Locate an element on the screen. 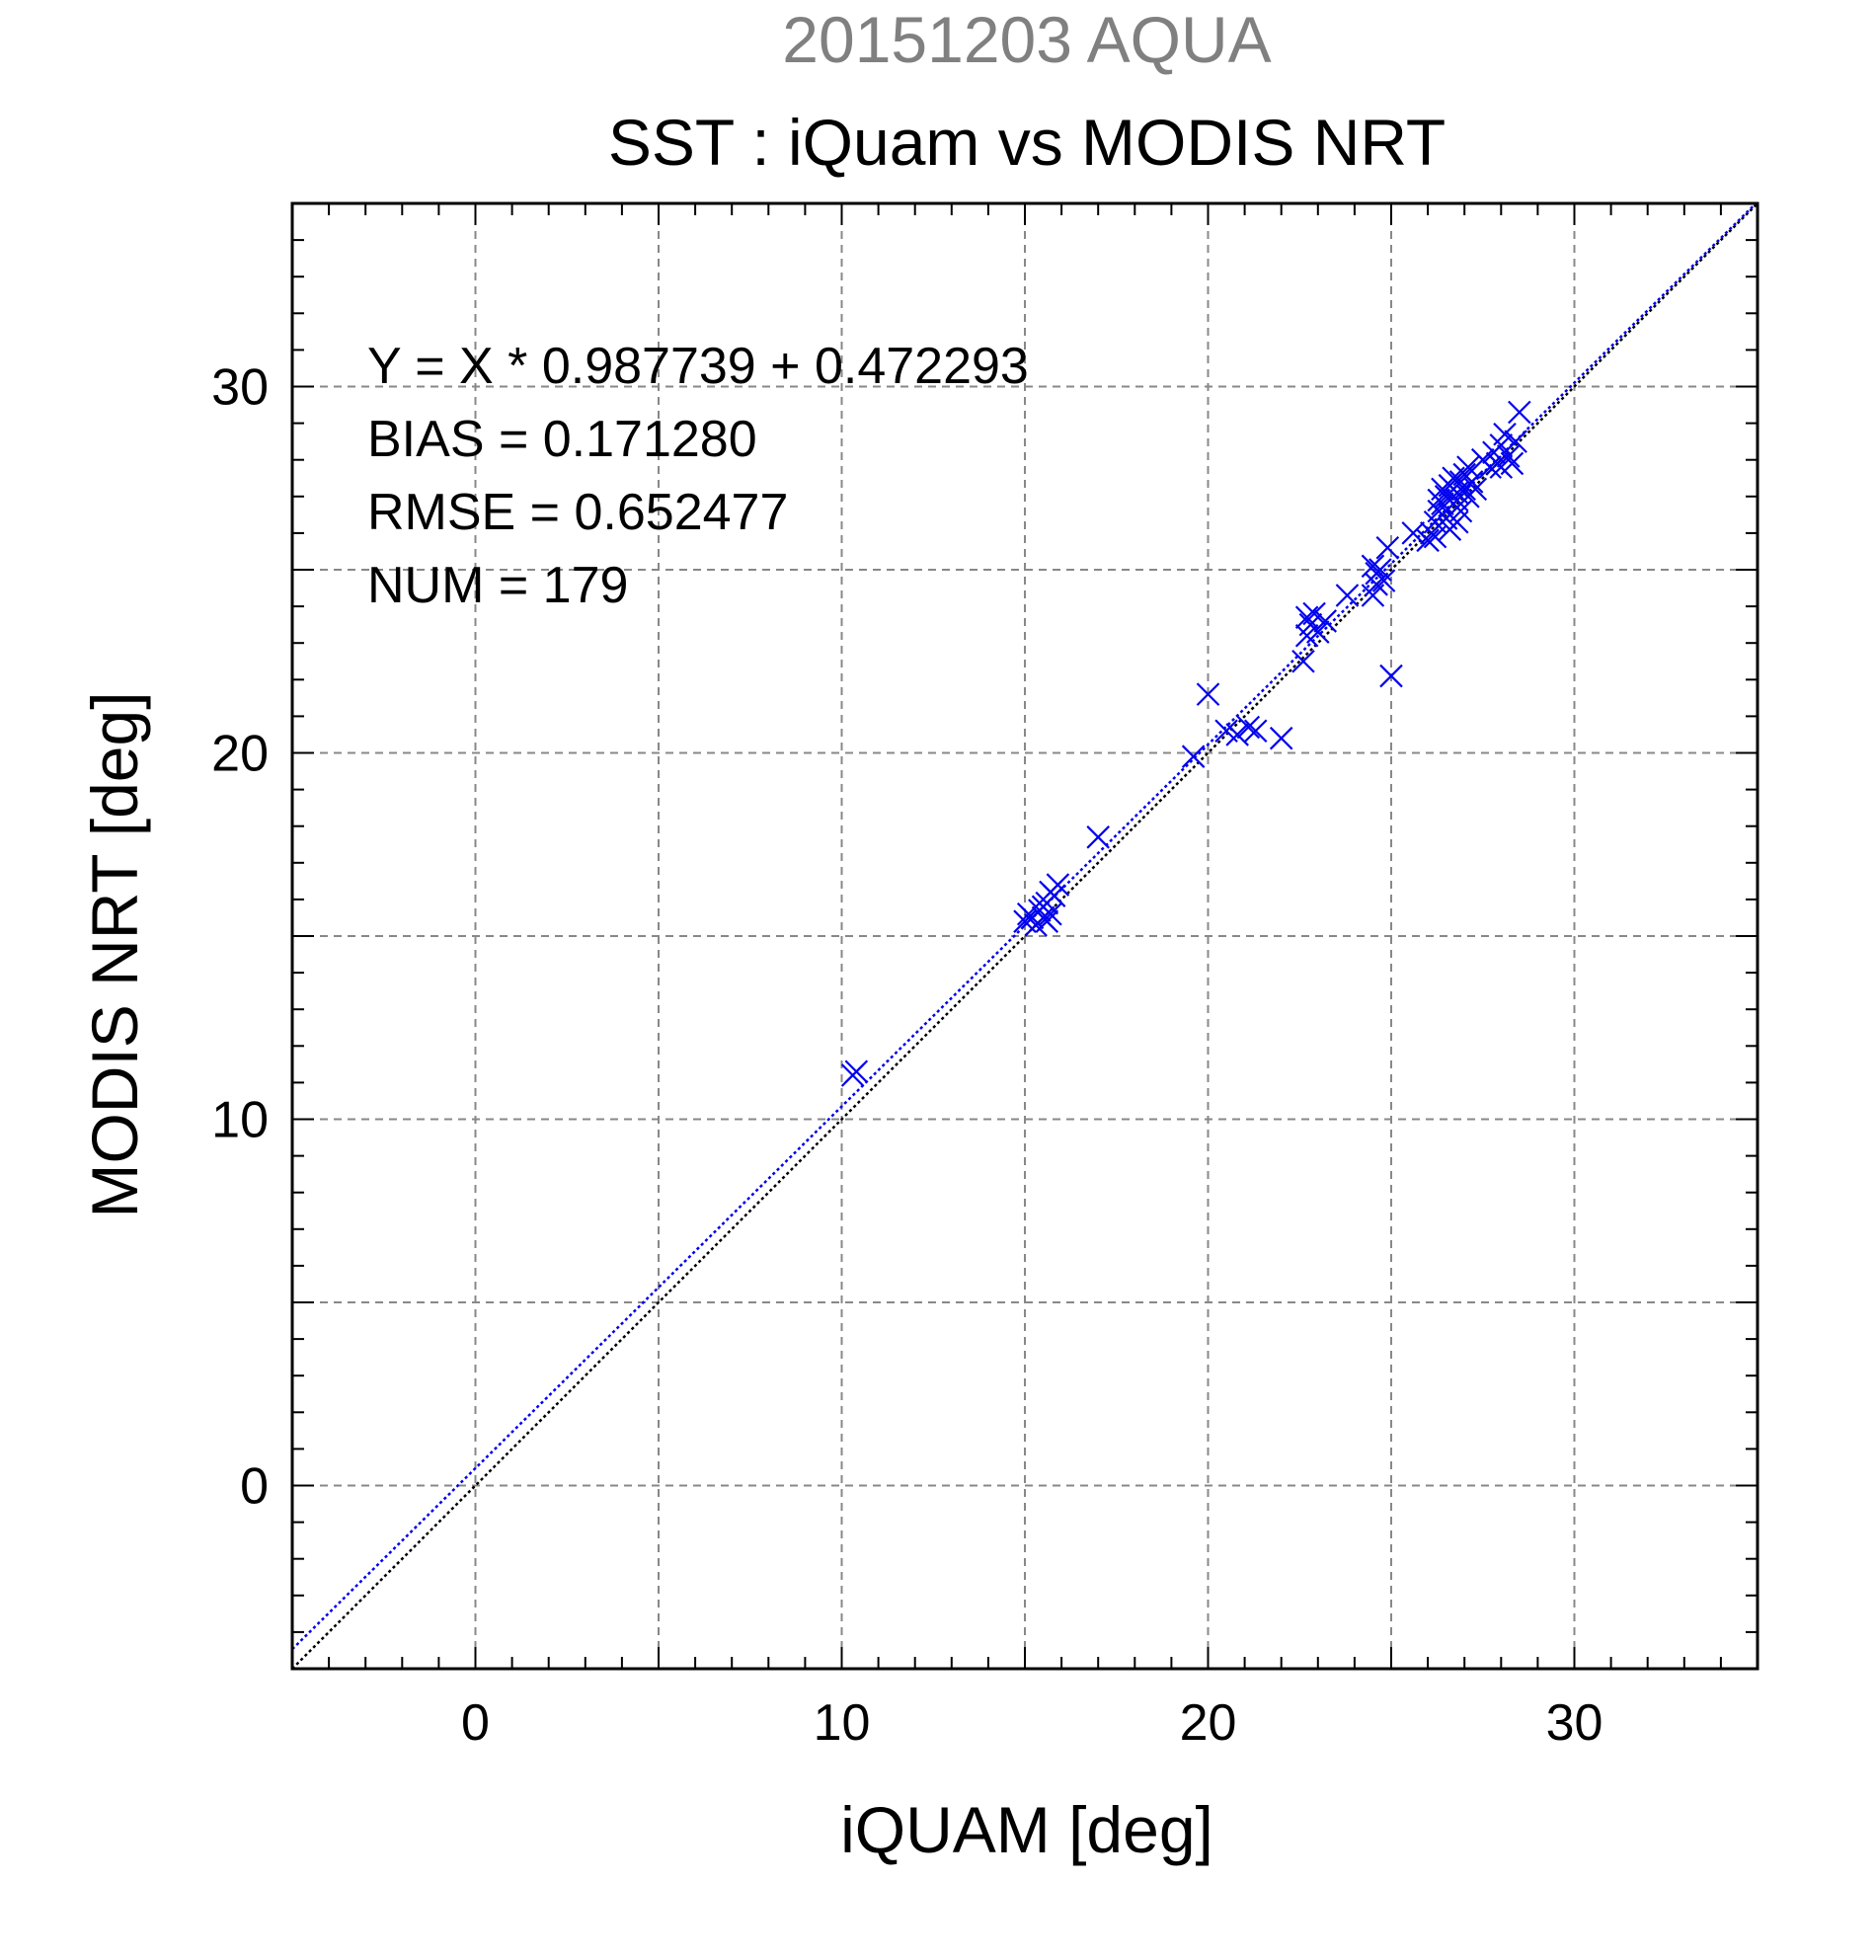 This screenshot has width=1876, height=1960. y-axis-label: MODIS NRT [deg] is located at coordinates (115, 954).